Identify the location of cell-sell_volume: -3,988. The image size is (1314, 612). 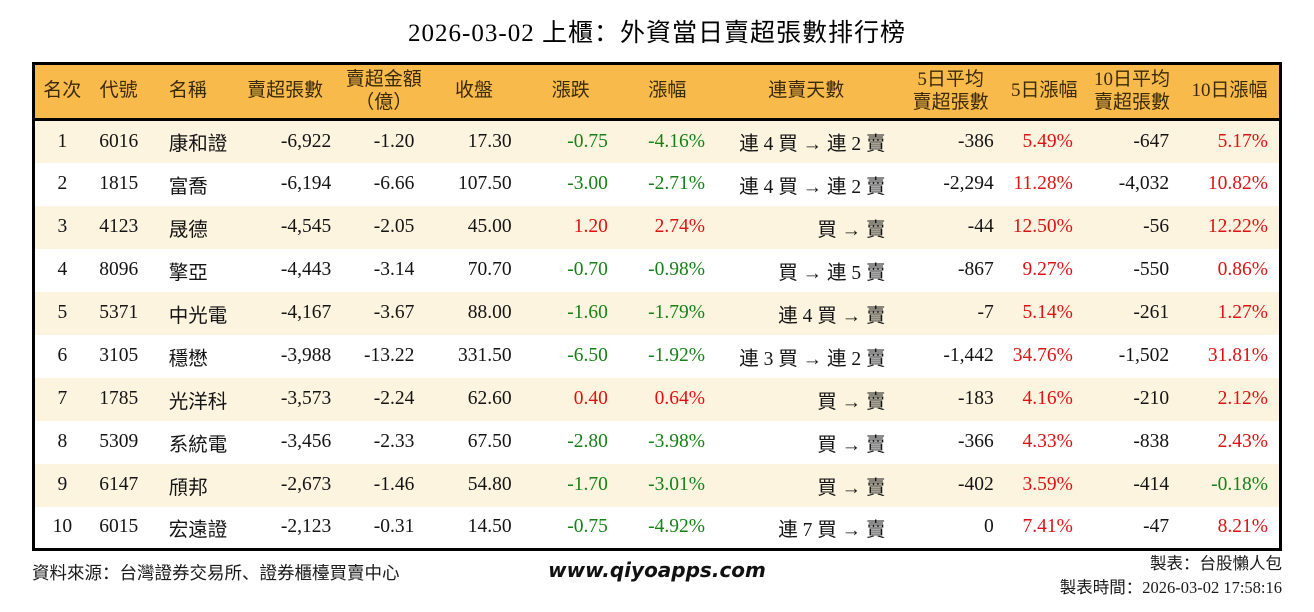
(285, 356).